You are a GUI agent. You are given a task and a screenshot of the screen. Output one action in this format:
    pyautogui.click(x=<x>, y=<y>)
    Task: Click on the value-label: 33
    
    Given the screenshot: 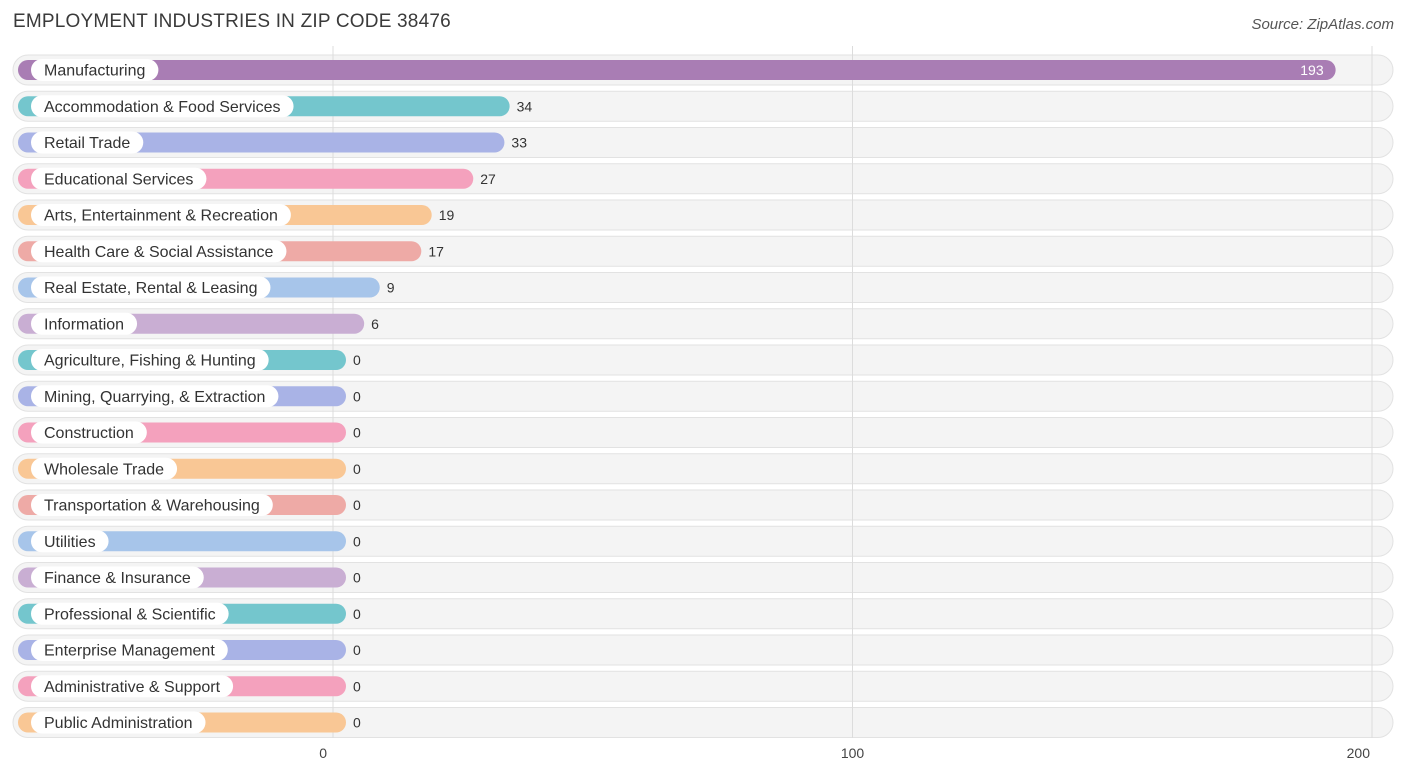 What is the action you would take?
    pyautogui.click(x=519, y=143)
    